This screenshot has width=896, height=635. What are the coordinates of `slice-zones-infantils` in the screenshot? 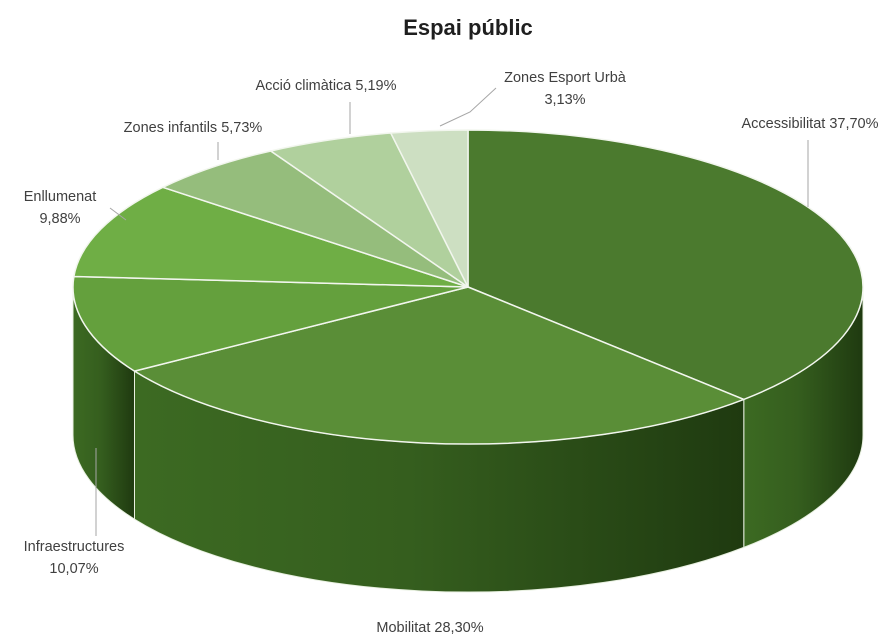 It's located at (315, 219).